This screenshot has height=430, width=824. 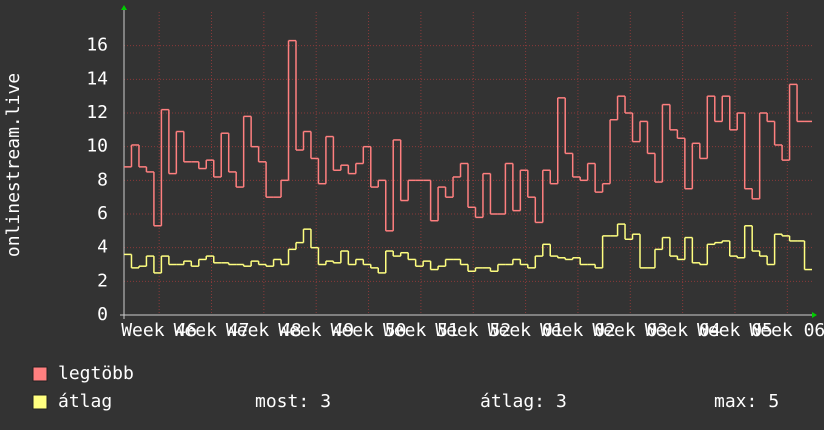 I want to click on x-tick-label: Week 48, so click(x=264, y=330).